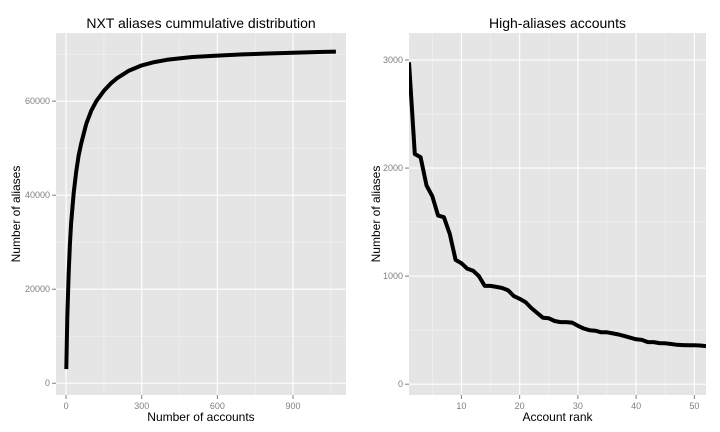 The width and height of the screenshot is (720, 432). I want to click on y-tick-label: 2000, so click(393, 168).